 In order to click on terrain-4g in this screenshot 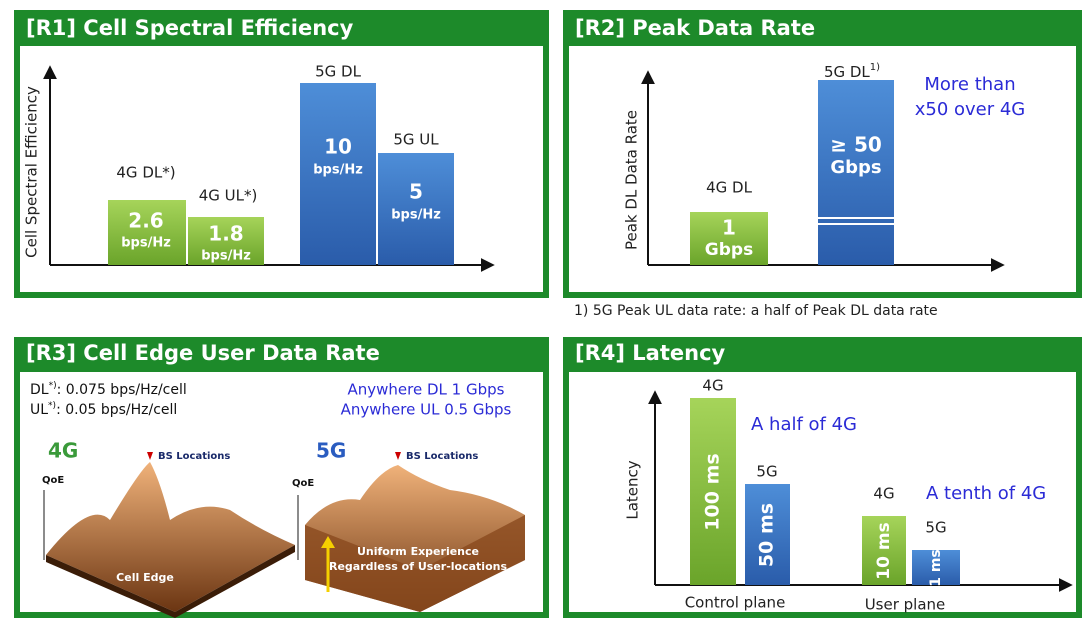, I will do `click(170, 537)`.